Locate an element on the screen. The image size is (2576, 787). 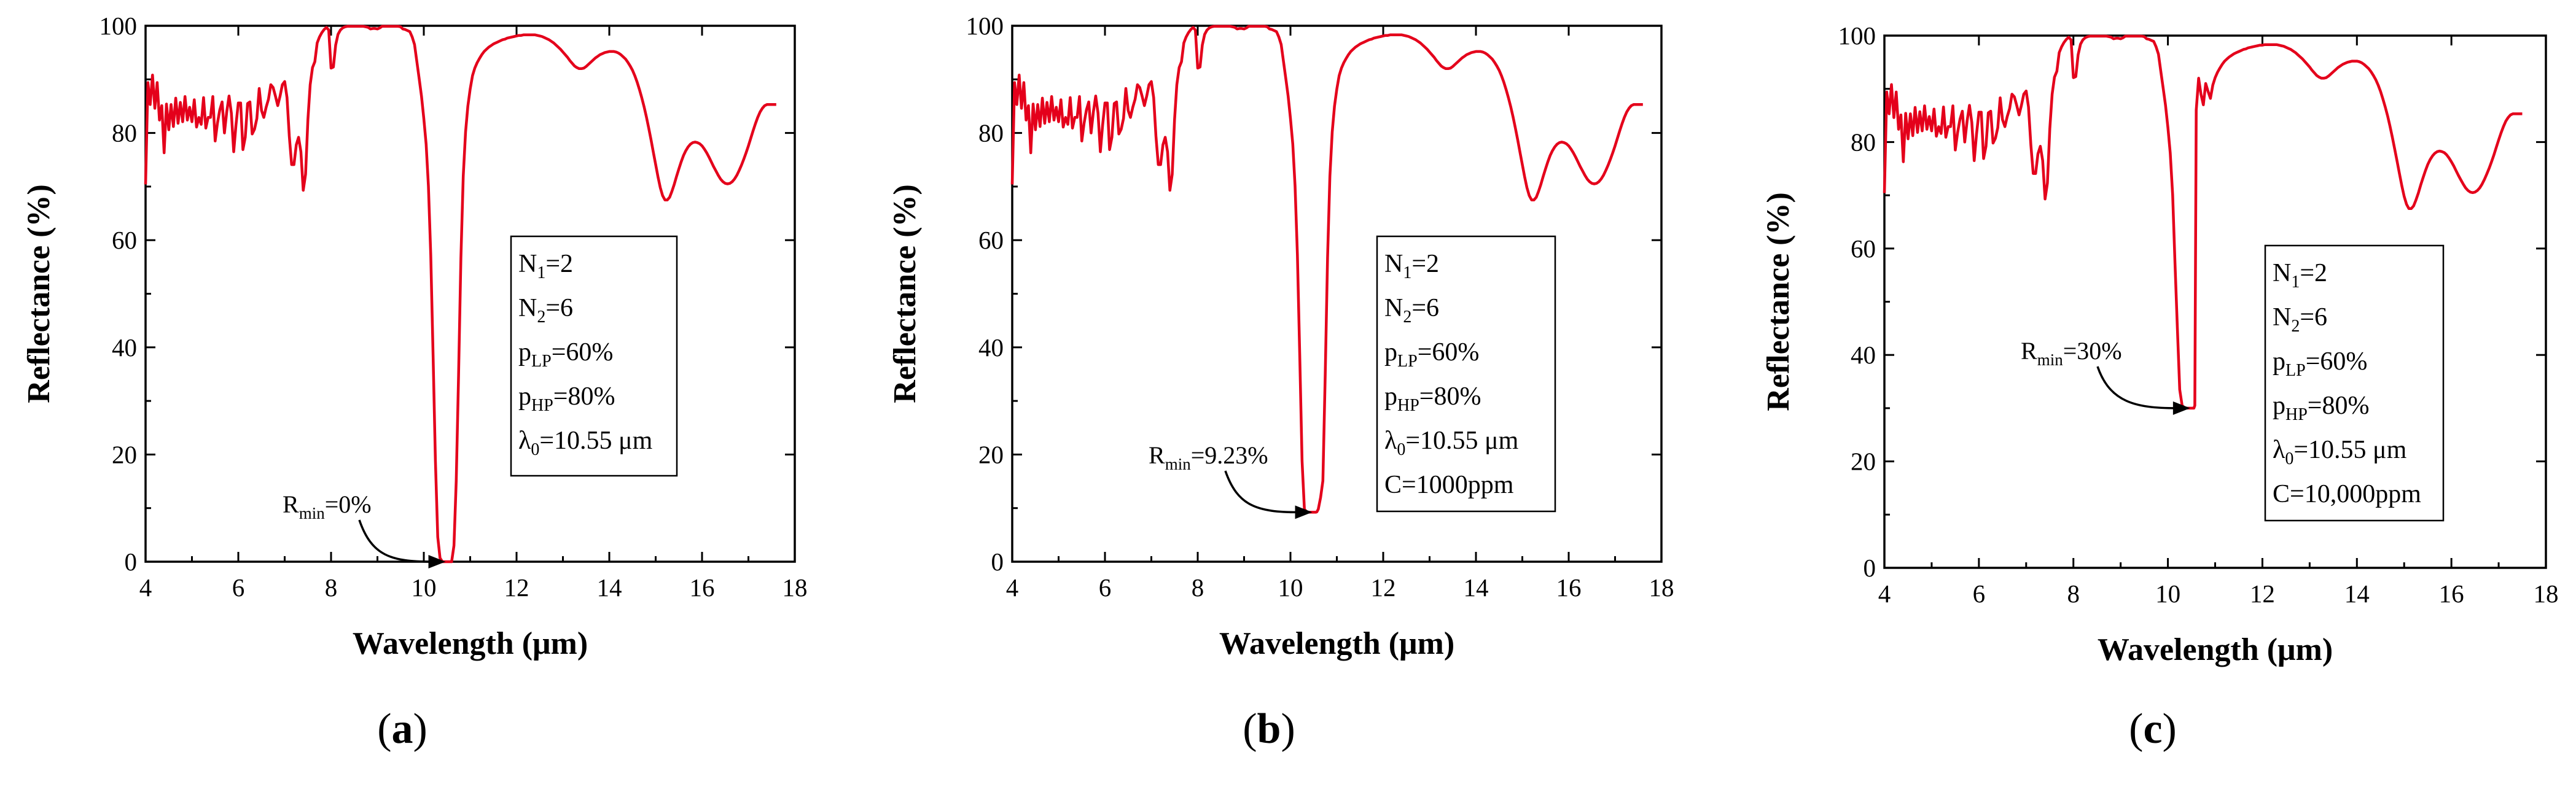
legend-entry: N2=6 is located at coordinates (2300, 319).